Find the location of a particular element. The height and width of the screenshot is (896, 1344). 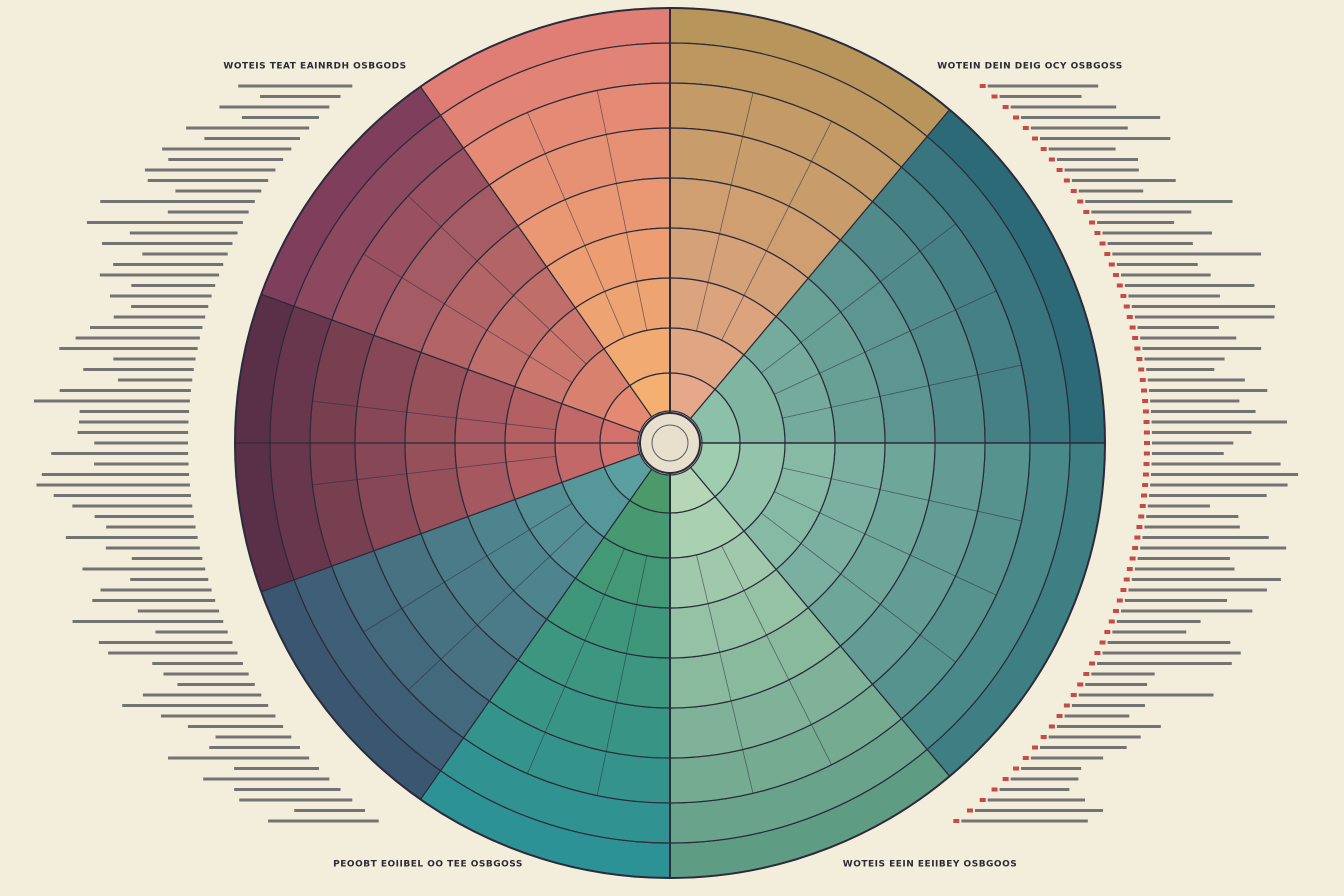

heading: PEOOBT EOIIBEL OO TEE OSBGOSS is located at coordinates (428, 865).